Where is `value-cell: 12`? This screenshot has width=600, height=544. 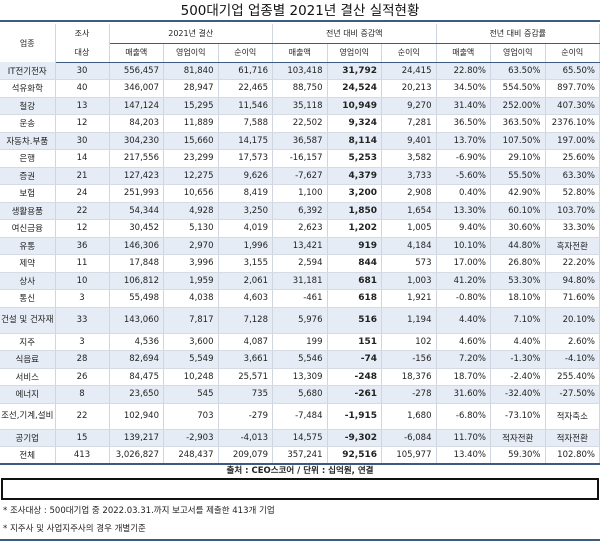 value-cell: 12 is located at coordinates (82, 228).